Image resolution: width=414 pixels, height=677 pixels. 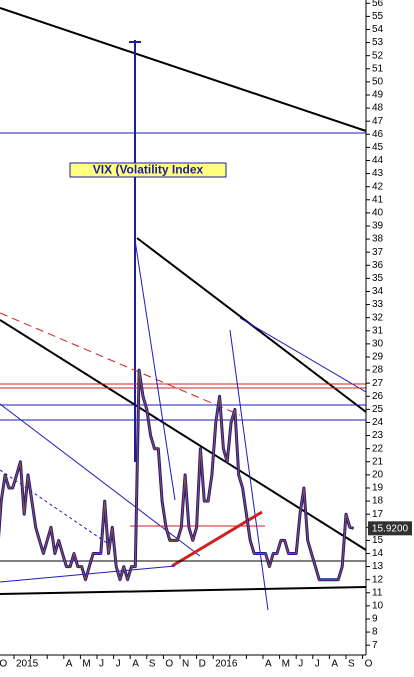 I want to click on y-tick-label: 56, so click(x=378, y=4).